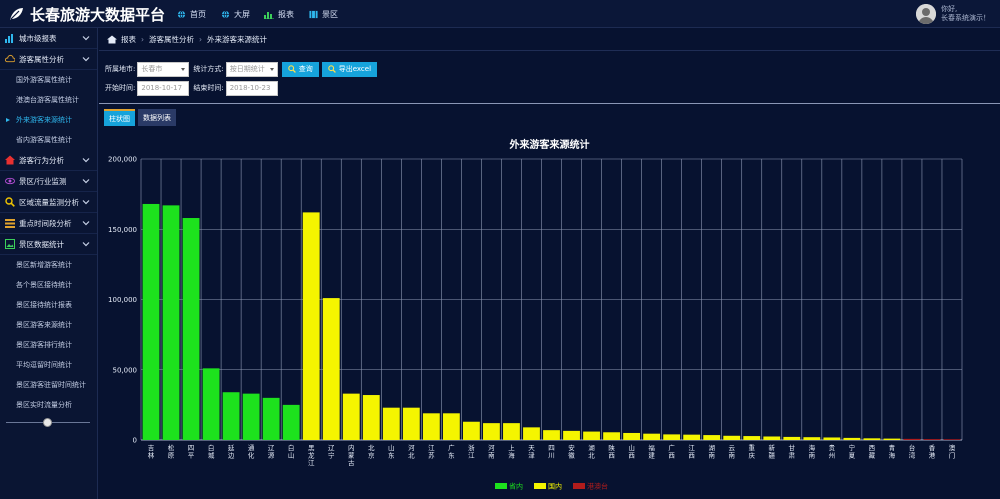  Describe the element at coordinates (122, 160) in the screenshot. I see `y-tick-label: 200,000` at that location.